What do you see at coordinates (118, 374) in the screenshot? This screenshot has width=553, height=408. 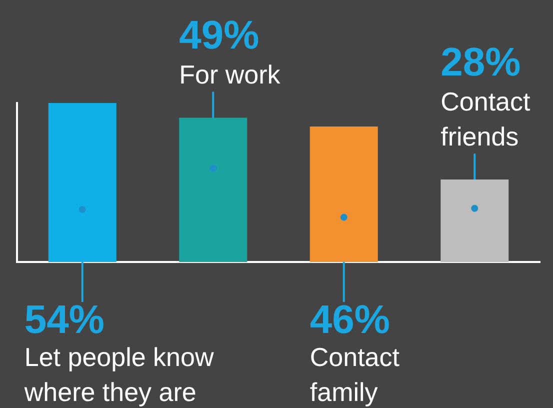 I see `x-tick-label: Let people know where they are` at bounding box center [118, 374].